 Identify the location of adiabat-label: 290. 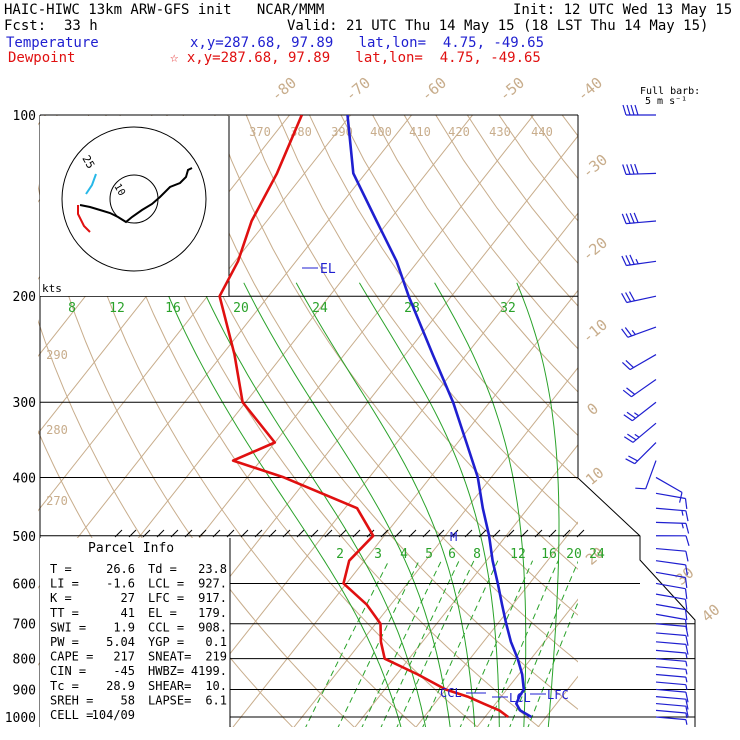
(57, 355).